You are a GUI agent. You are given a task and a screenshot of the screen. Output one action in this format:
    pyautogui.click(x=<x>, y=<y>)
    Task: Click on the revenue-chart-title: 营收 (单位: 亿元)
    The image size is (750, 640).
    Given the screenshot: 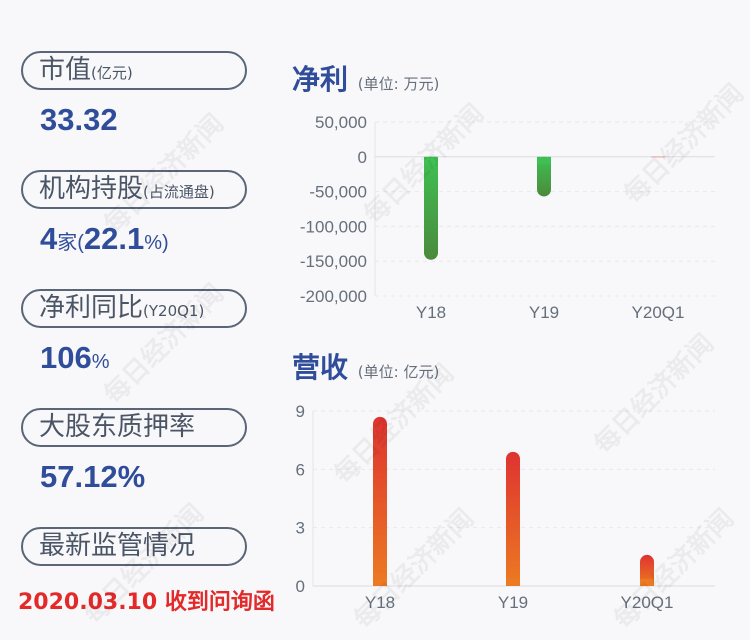 What is the action you would take?
    pyautogui.click(x=365, y=366)
    